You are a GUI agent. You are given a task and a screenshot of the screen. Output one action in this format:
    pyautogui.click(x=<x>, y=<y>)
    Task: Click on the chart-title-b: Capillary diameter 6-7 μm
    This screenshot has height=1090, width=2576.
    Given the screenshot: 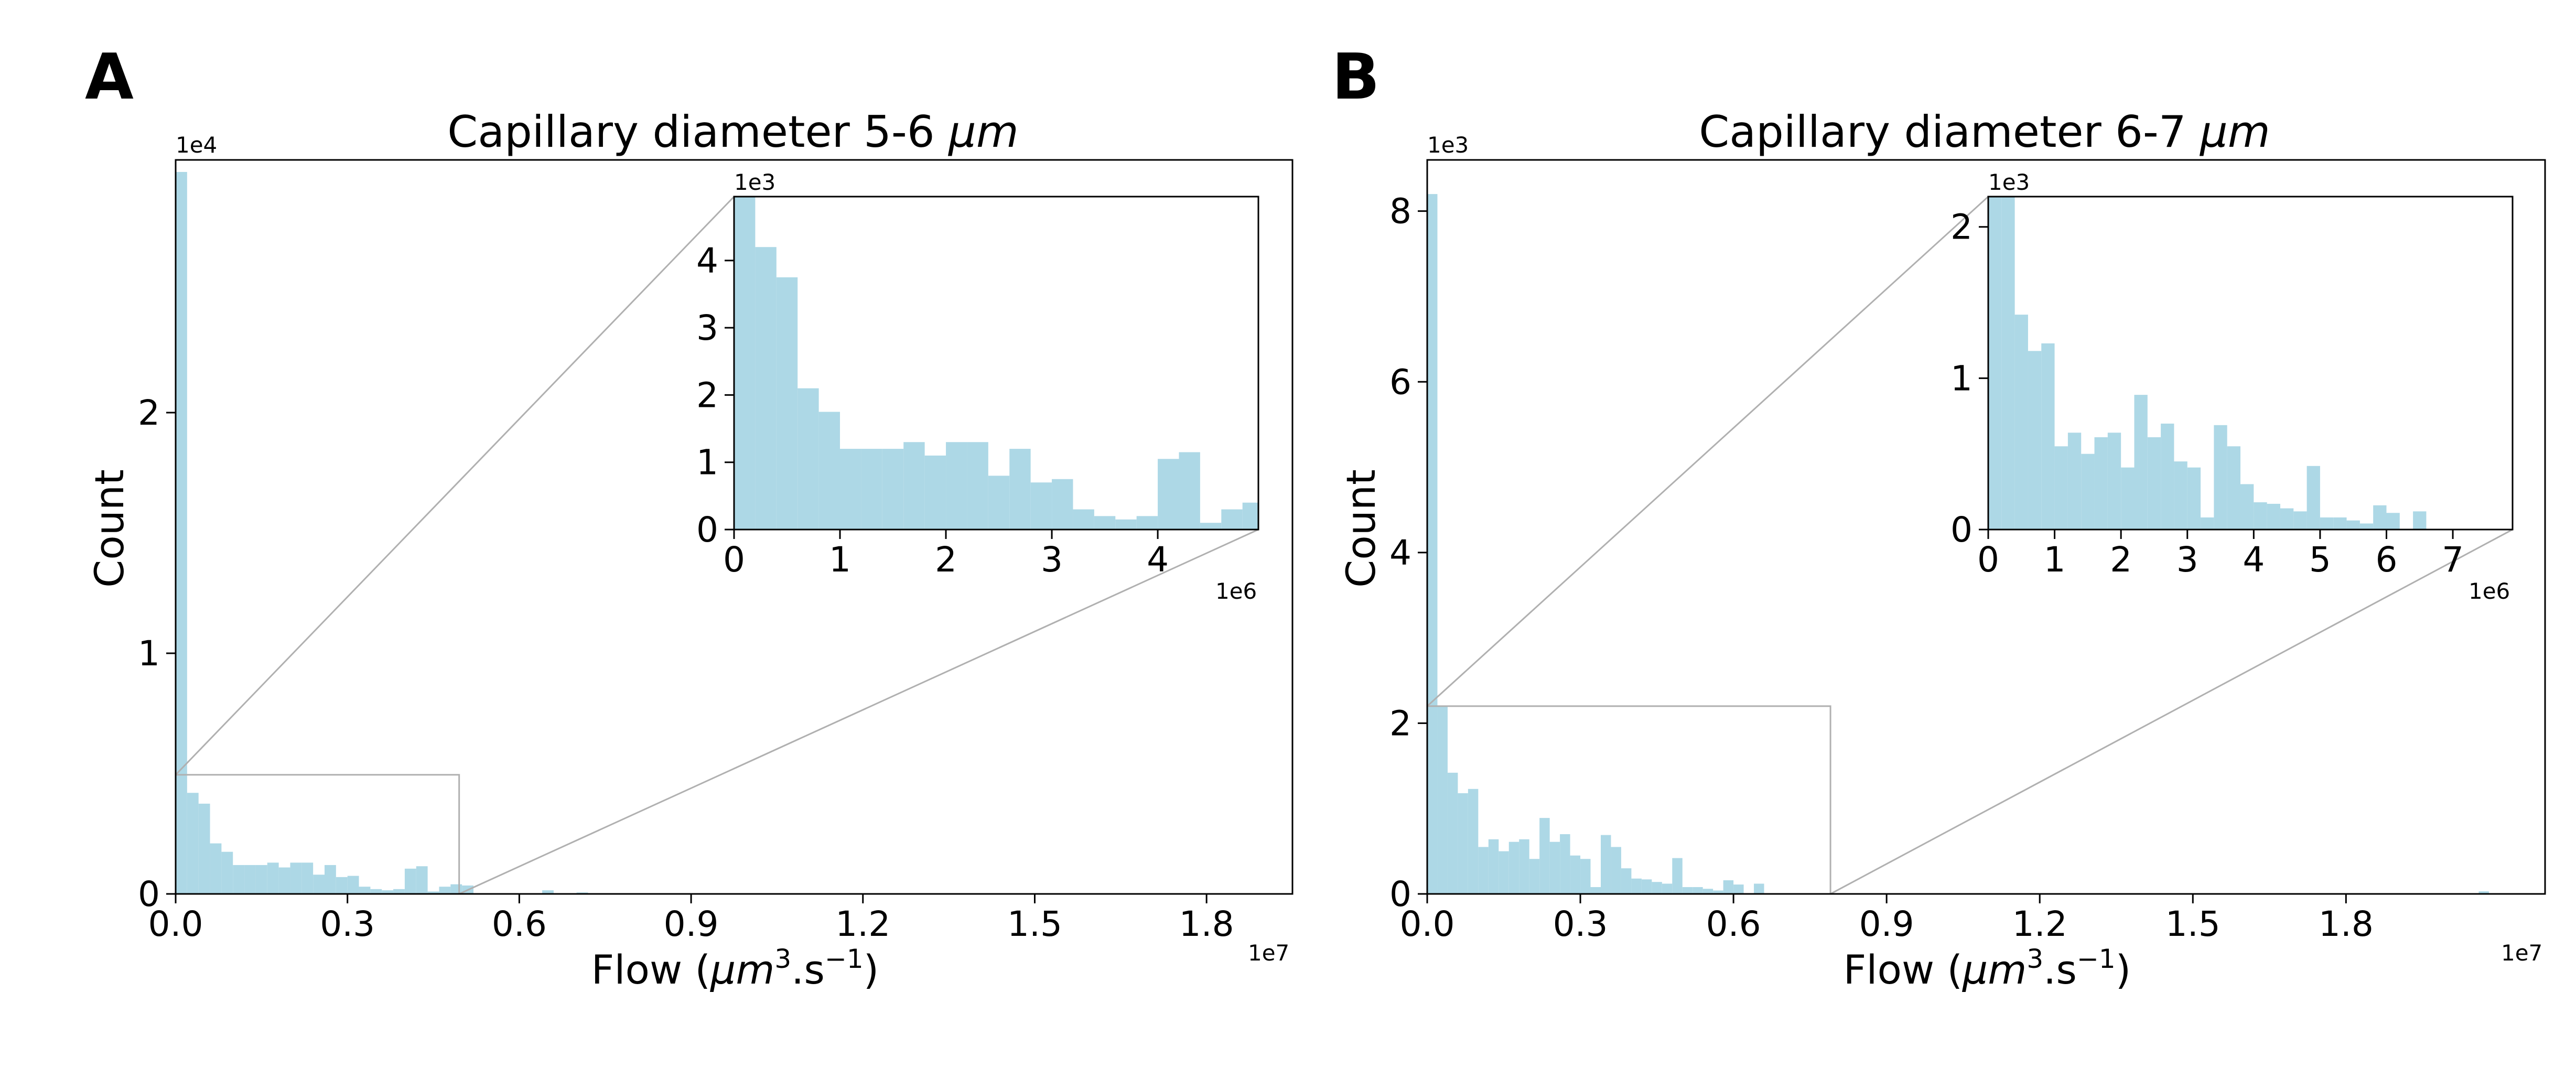 What is the action you would take?
    pyautogui.click(x=1984, y=131)
    